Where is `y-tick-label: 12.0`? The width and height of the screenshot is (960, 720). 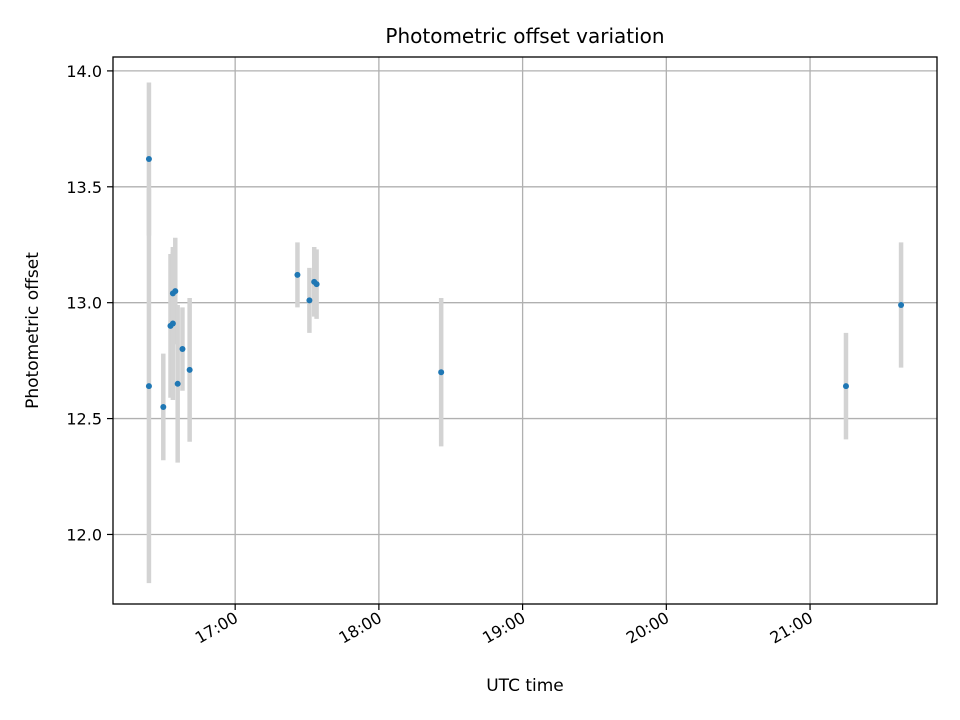 y-tick-label: 12.0 is located at coordinates (84, 534).